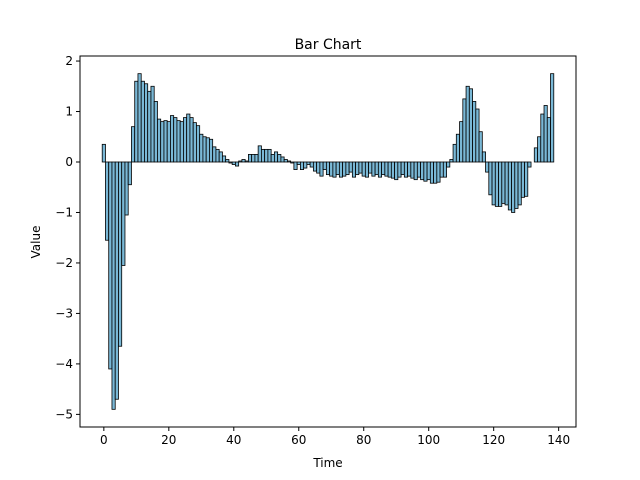  What do you see at coordinates (104, 440) in the screenshot?
I see `x-tick-label: 0` at bounding box center [104, 440].